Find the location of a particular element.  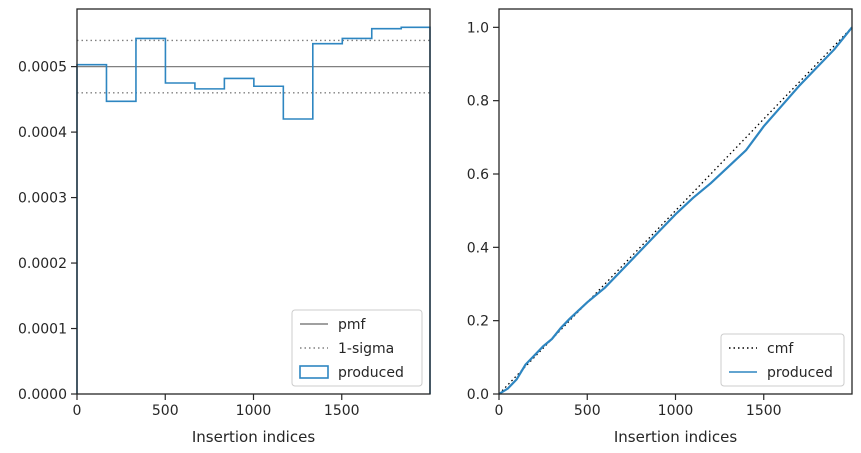

cmf-x-tick-label: 500 is located at coordinates (587, 411).